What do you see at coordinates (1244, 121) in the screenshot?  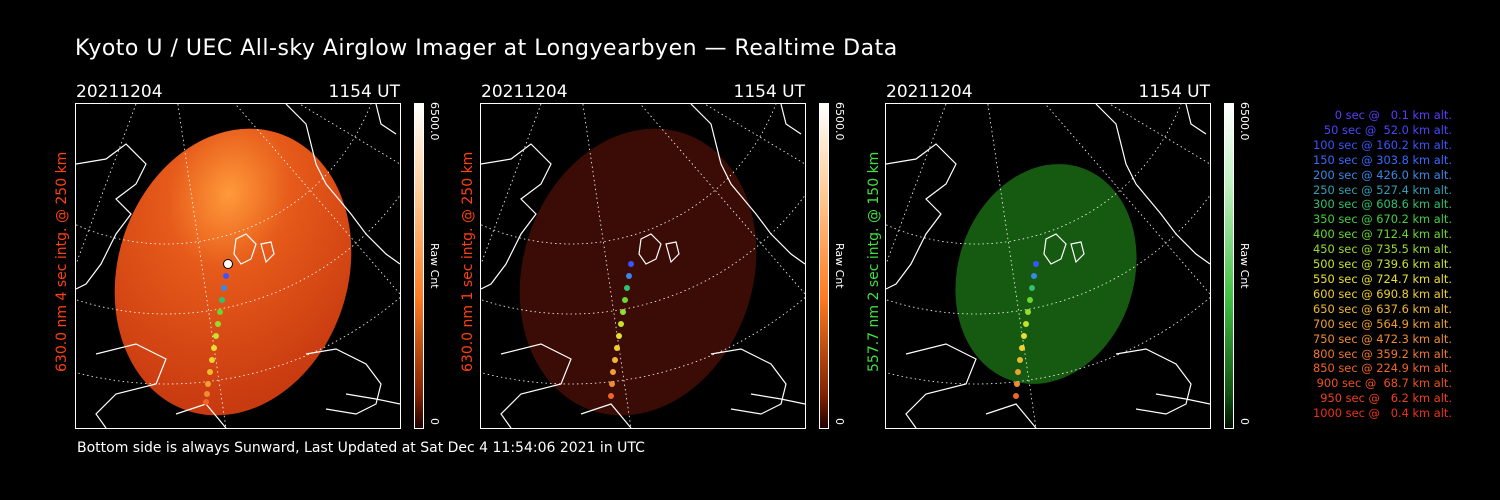 I see `panel-3-cbar-max: 6500.0` at bounding box center [1244, 121].